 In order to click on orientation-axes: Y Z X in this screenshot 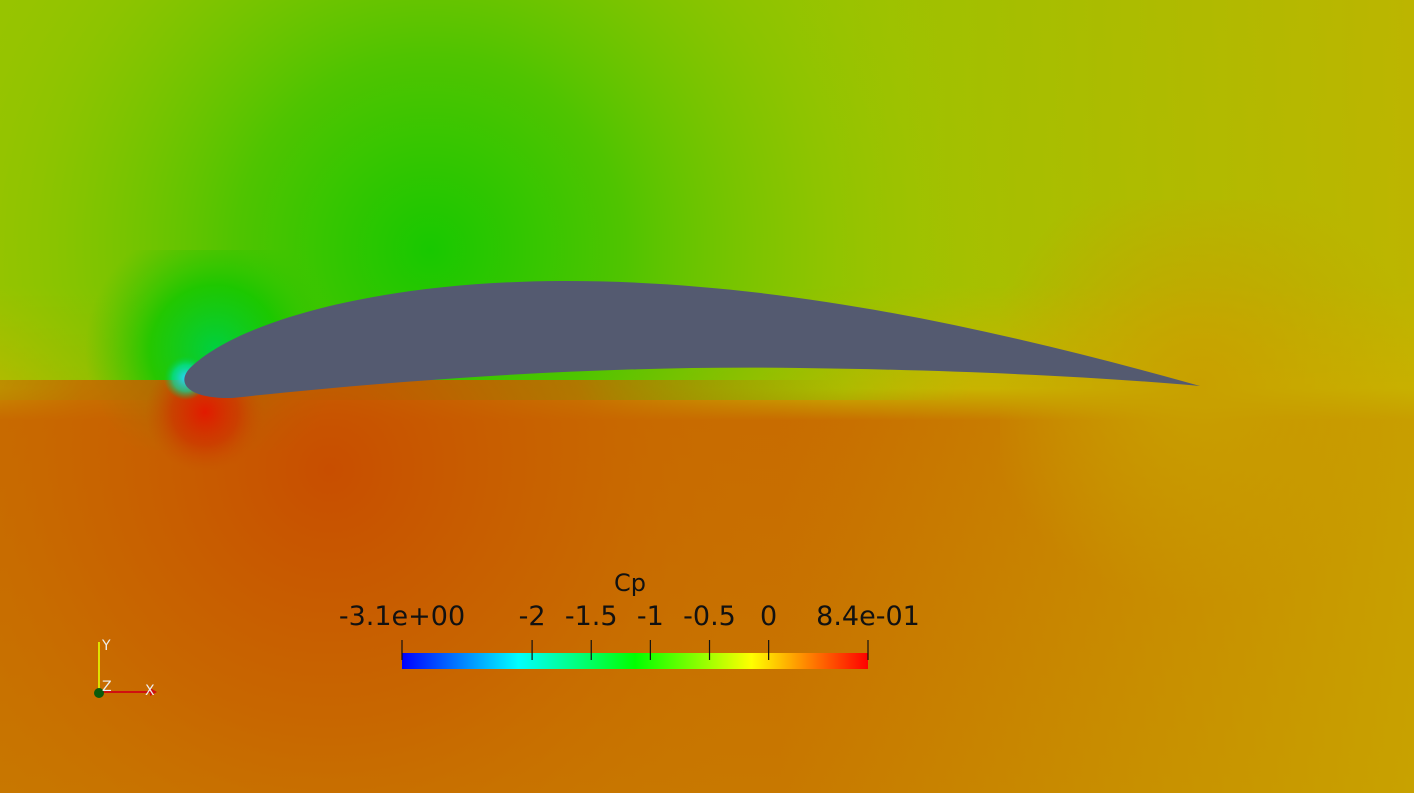, I will do `click(125, 668)`.